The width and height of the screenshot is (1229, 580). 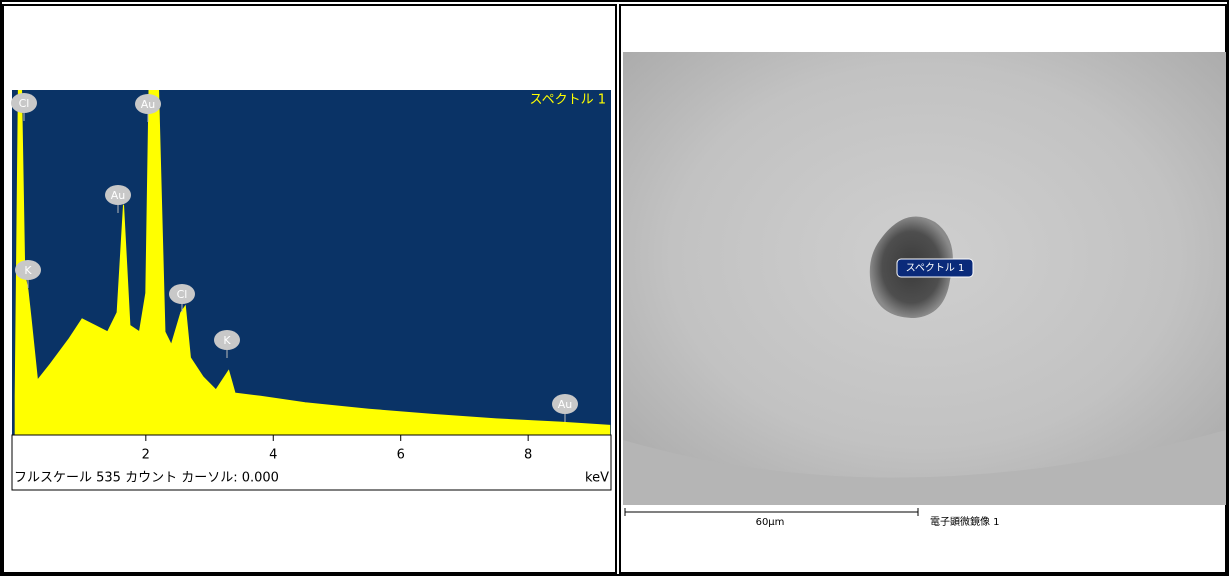 What do you see at coordinates (146, 478) in the screenshot?
I see `footer: フルスケール 535 カウント カーソル: 0.000` at bounding box center [146, 478].